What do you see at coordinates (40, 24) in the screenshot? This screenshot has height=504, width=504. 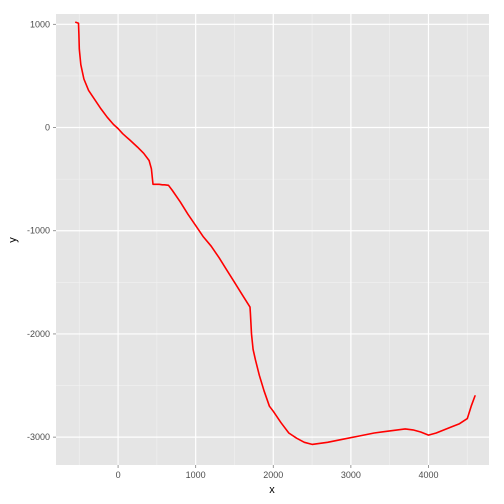 I see `y-tick-label: 1000` at bounding box center [40, 24].